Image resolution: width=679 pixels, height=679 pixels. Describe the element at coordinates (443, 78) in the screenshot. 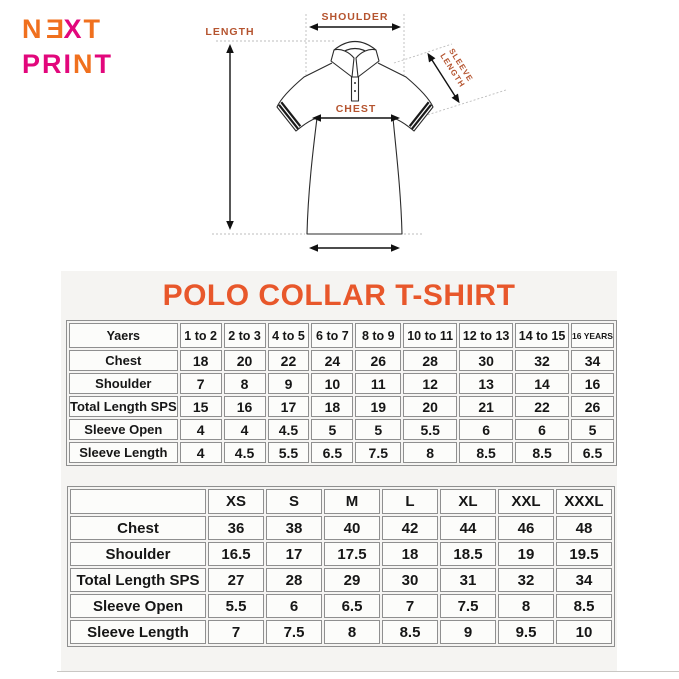

I see `sleeve-length-arrow` at that location.